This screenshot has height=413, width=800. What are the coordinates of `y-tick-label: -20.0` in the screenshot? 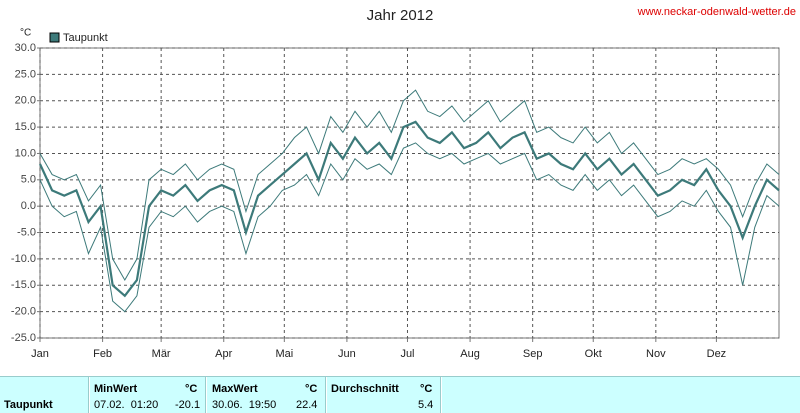 It's located at (23, 312).